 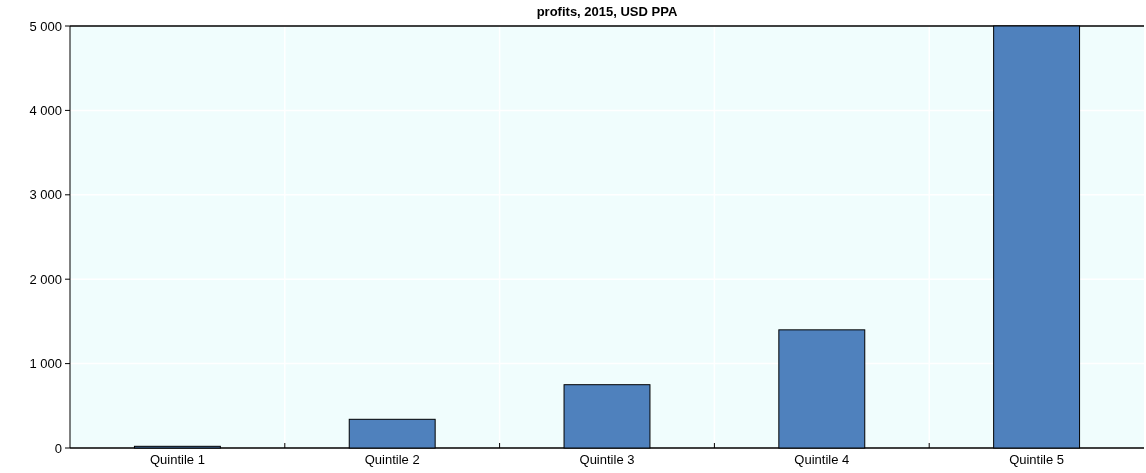 I want to click on x-tick-label: Quintile 5, so click(x=1037, y=459).